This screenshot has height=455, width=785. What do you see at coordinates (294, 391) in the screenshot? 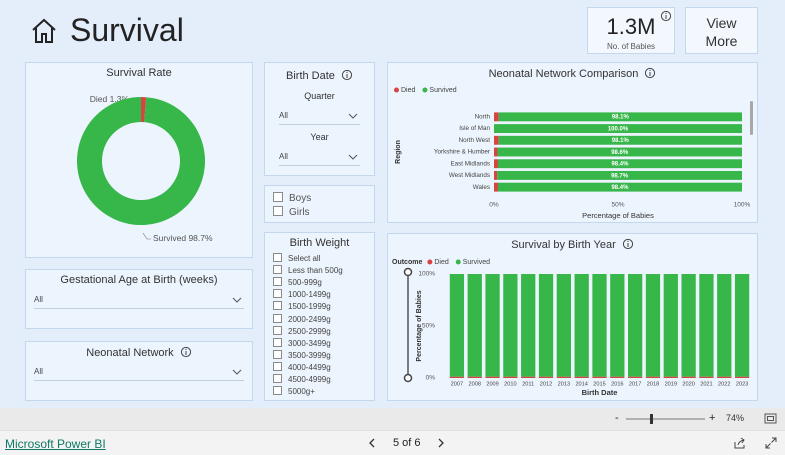
I see `checkbox-option: 5000g+` at bounding box center [294, 391].